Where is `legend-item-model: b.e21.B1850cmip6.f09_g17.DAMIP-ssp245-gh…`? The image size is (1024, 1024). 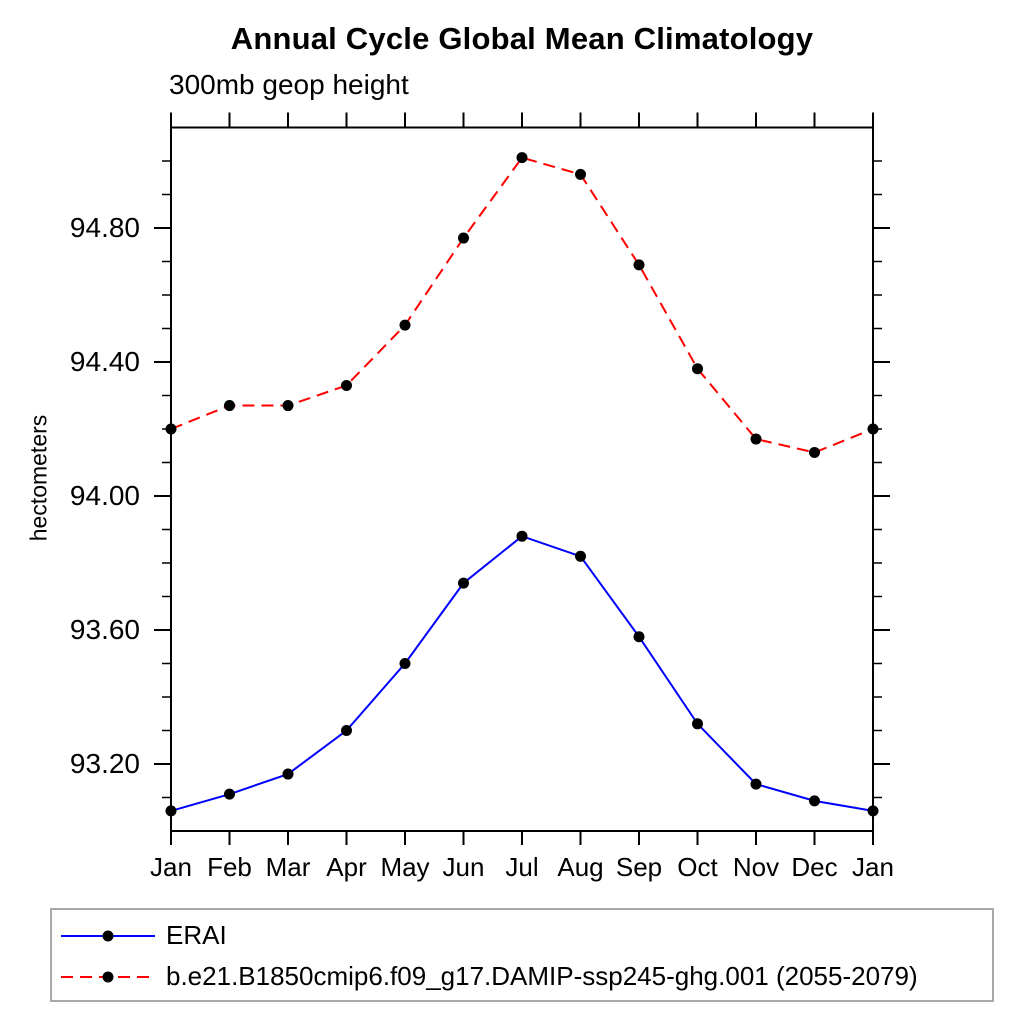 legend-item-model: b.e21.B1850cmip6.f09_g17.DAMIP-ssp245-gh… is located at coordinates (522, 976).